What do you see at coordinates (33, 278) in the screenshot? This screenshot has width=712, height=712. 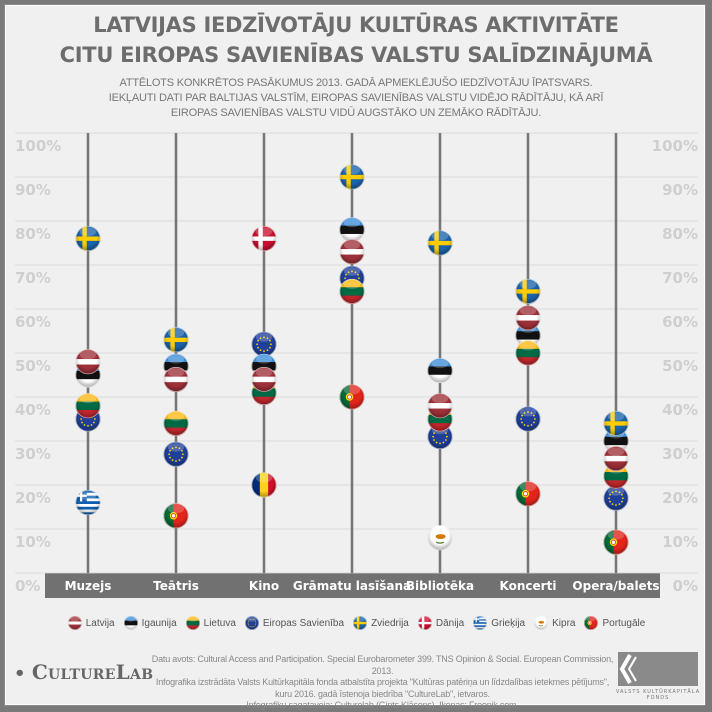 I see `y-tick-label-left: 70%` at bounding box center [33, 278].